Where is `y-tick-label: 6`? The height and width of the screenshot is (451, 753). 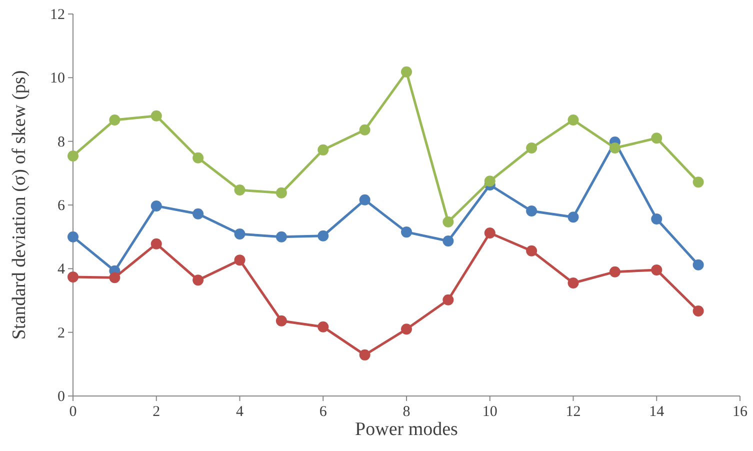
y-tick-label: 6 is located at coordinates (62, 206).